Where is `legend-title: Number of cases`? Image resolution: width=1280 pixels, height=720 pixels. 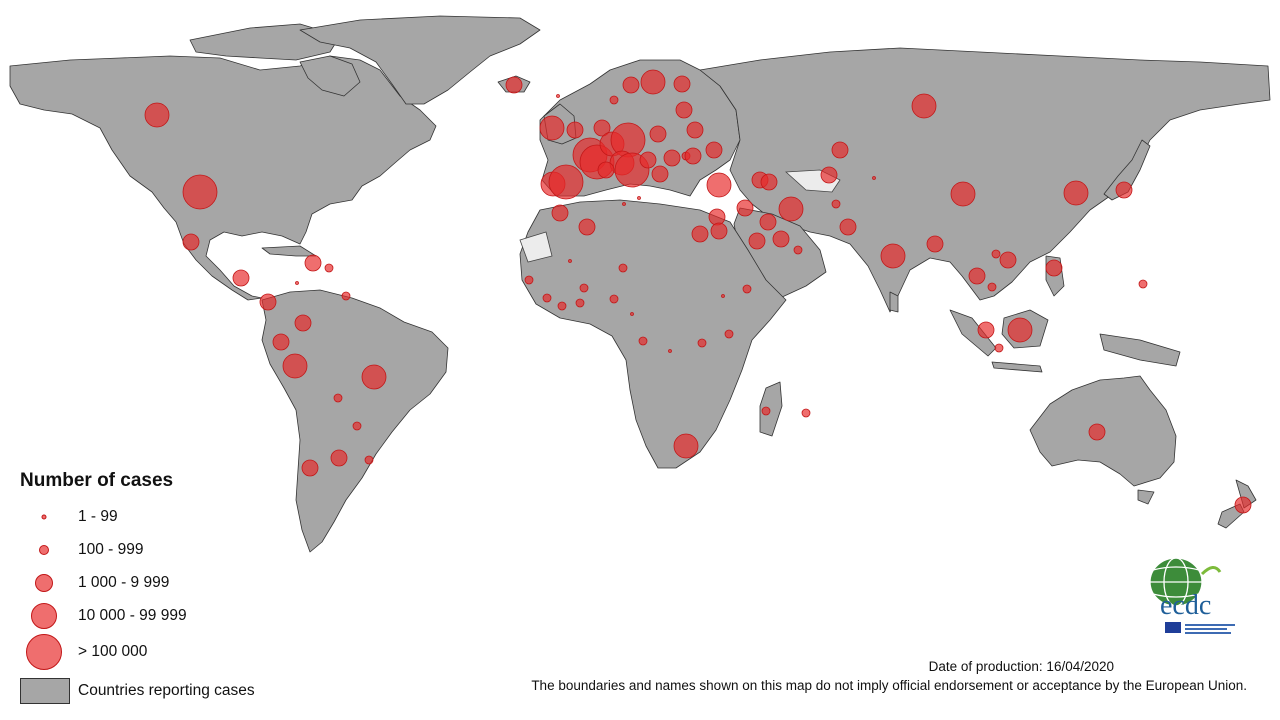
legend-title: Number of cases is located at coordinates (97, 480).